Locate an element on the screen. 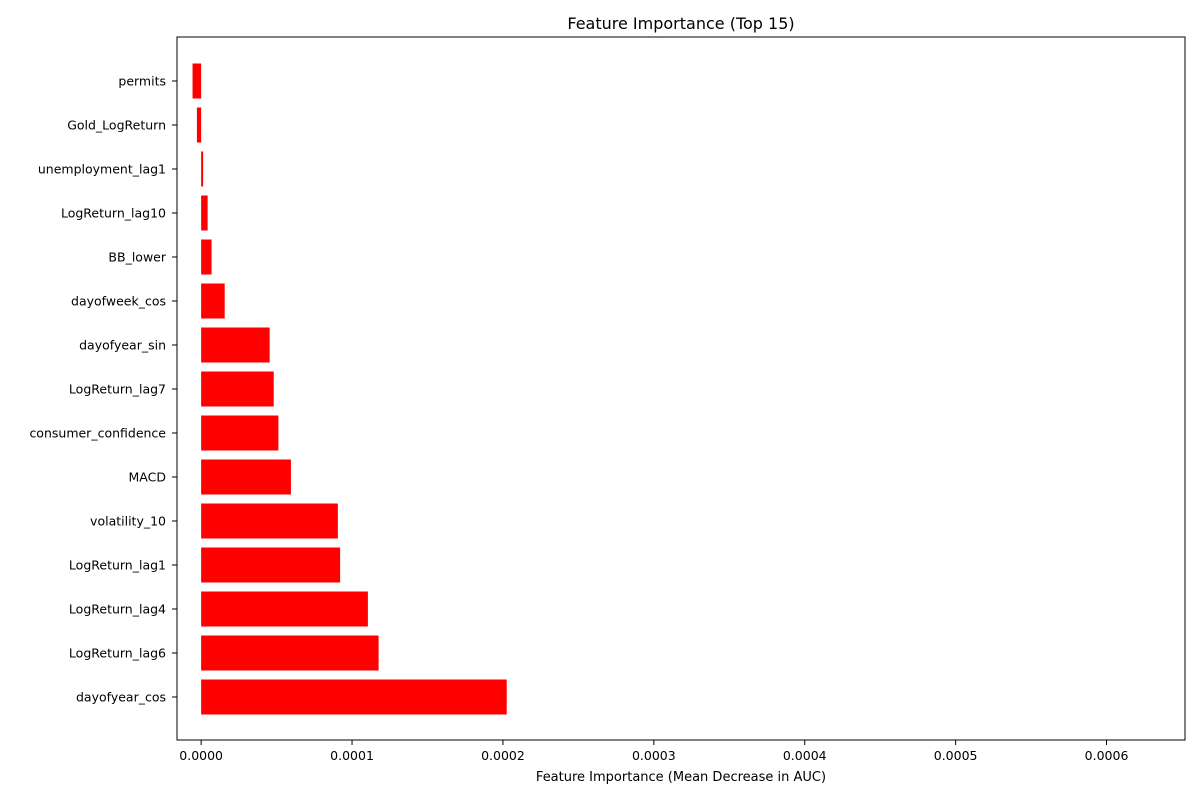  y-tick-label: dayofyear_sin is located at coordinates (122, 345).